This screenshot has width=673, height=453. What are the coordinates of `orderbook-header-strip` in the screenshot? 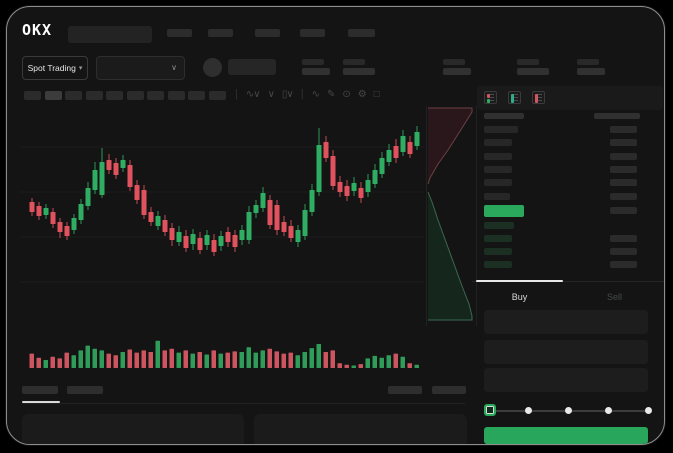 It's located at (570, 98).